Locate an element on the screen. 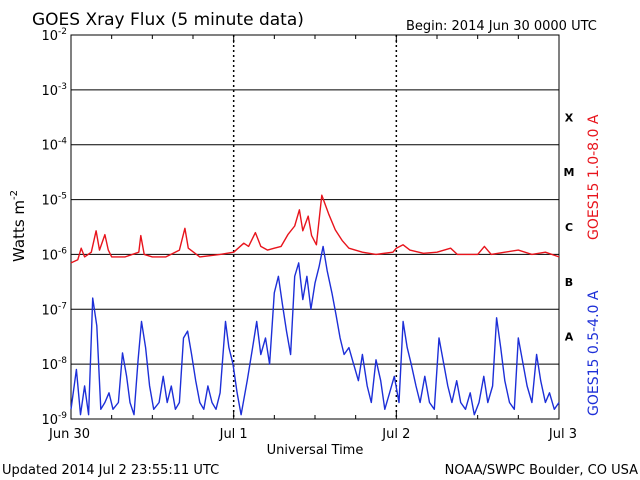 This screenshot has width=640, height=480. y-tick-exponent: -2 is located at coordinates (62, 32).